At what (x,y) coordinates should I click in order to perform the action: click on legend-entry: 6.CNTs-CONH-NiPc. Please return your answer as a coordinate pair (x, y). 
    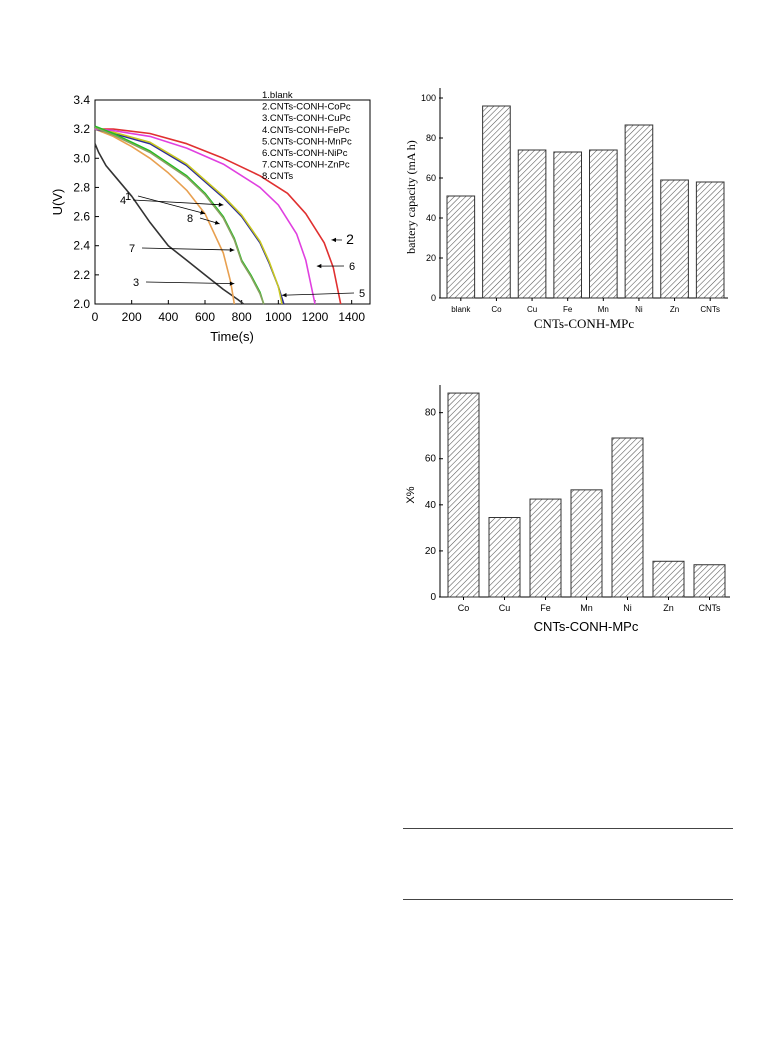
    Looking at the image, I should click on (305, 153).